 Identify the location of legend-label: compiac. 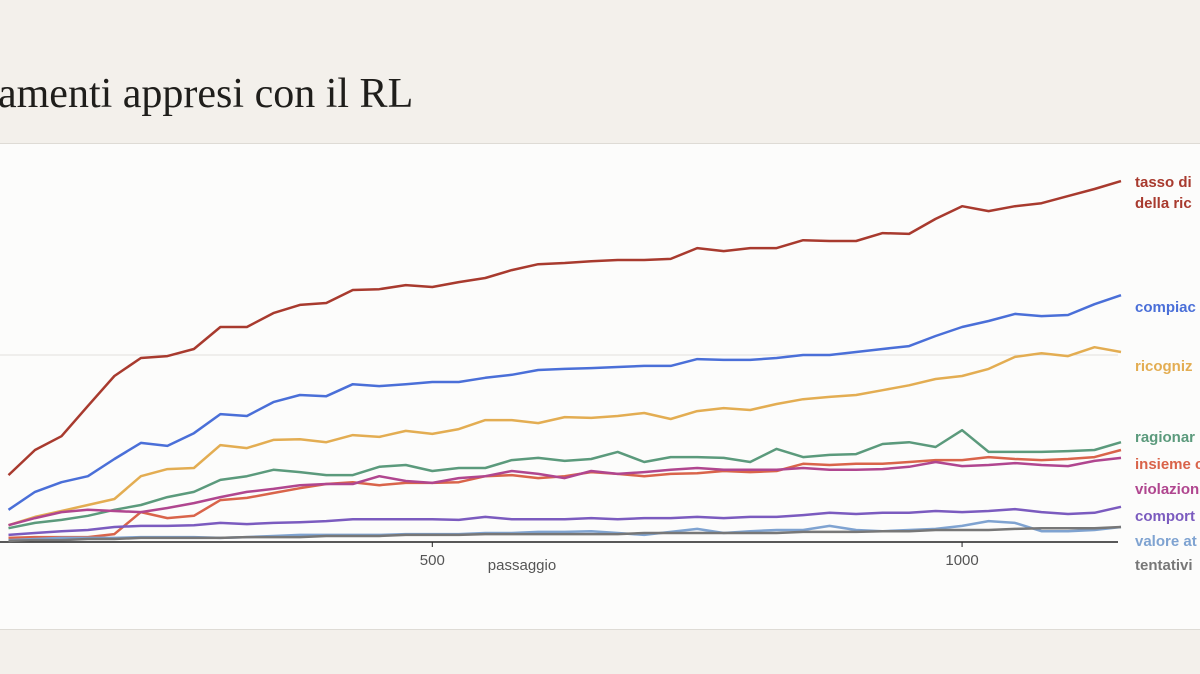
(1165, 307).